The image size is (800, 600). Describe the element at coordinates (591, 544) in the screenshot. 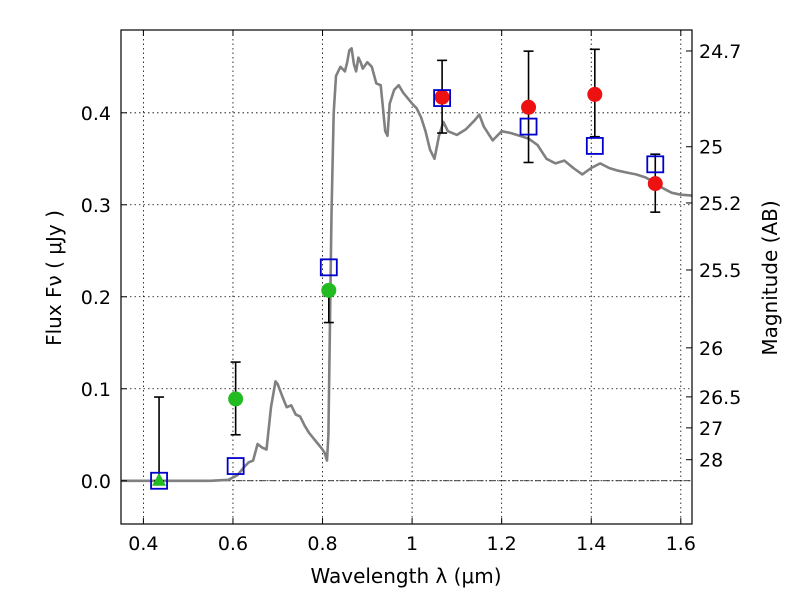

I see `x-tick-label: 1.4` at that location.